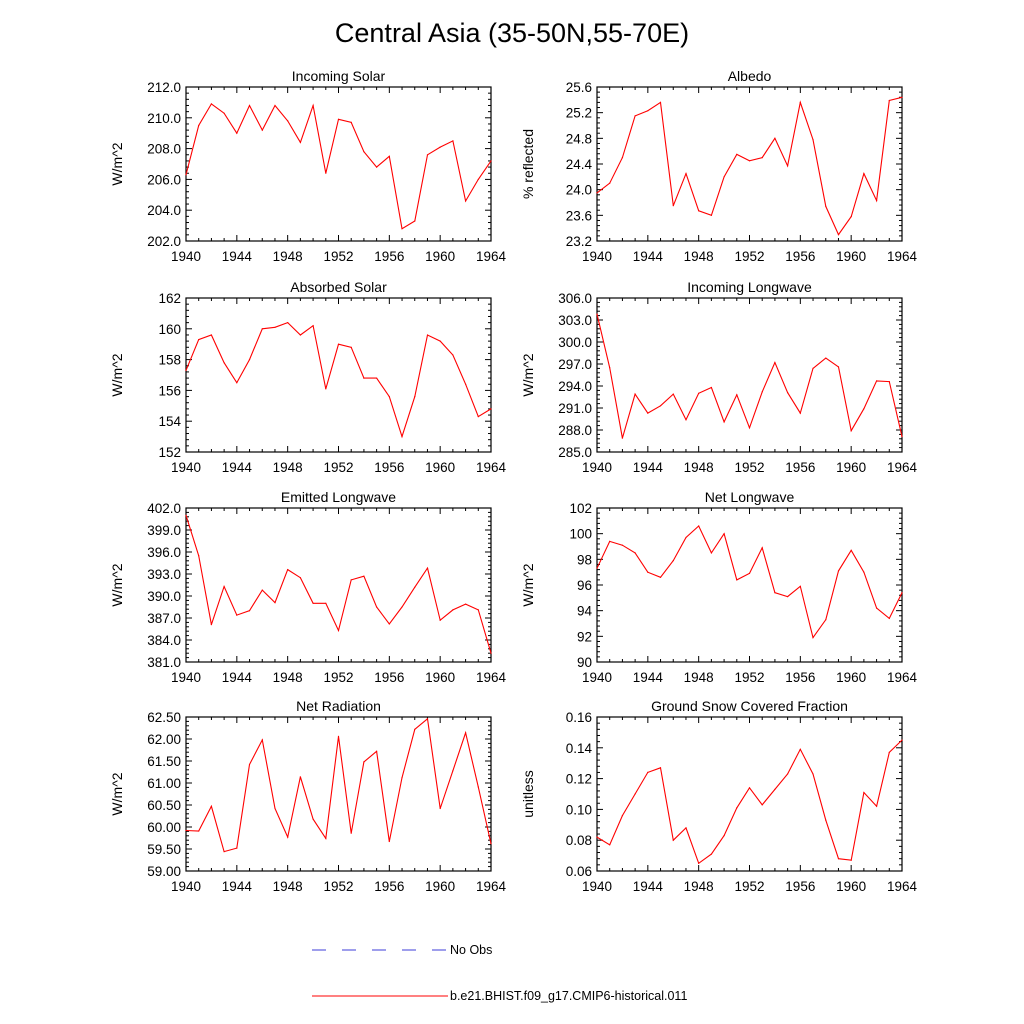  What do you see at coordinates (164, 210) in the screenshot?
I see `y-tick-label: 204.0` at bounding box center [164, 210].